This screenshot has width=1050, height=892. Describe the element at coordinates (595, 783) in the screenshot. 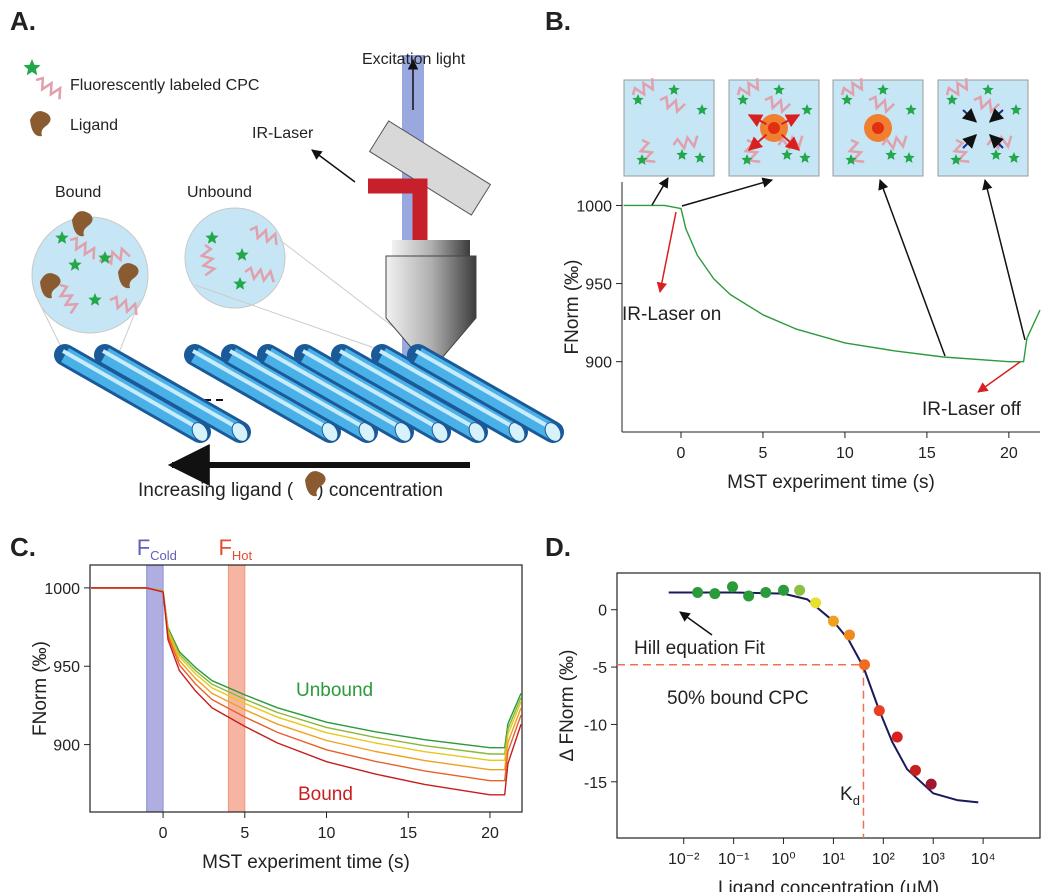

I see `y-tick-label: -15` at that location.